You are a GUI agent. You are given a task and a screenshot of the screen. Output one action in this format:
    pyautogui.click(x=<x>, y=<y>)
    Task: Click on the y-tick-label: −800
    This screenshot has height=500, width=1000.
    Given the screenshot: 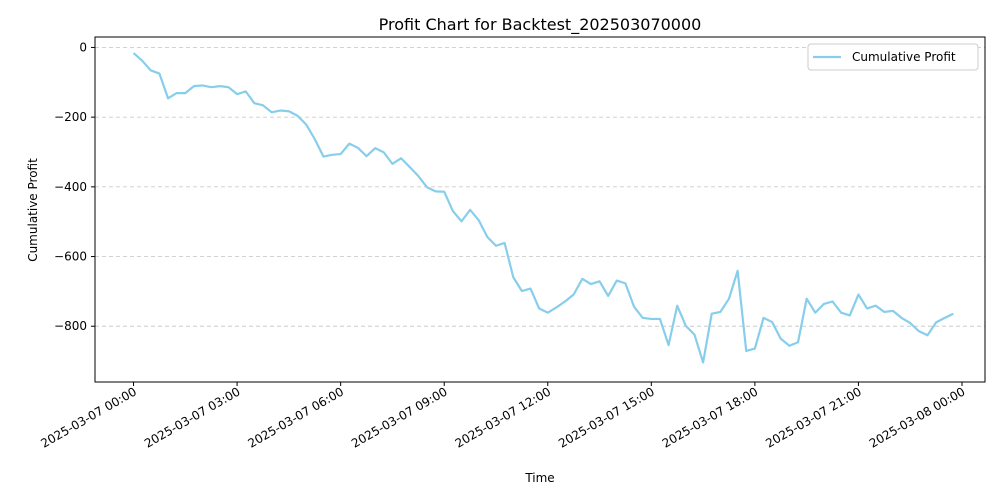 What is the action you would take?
    pyautogui.click(x=70, y=326)
    